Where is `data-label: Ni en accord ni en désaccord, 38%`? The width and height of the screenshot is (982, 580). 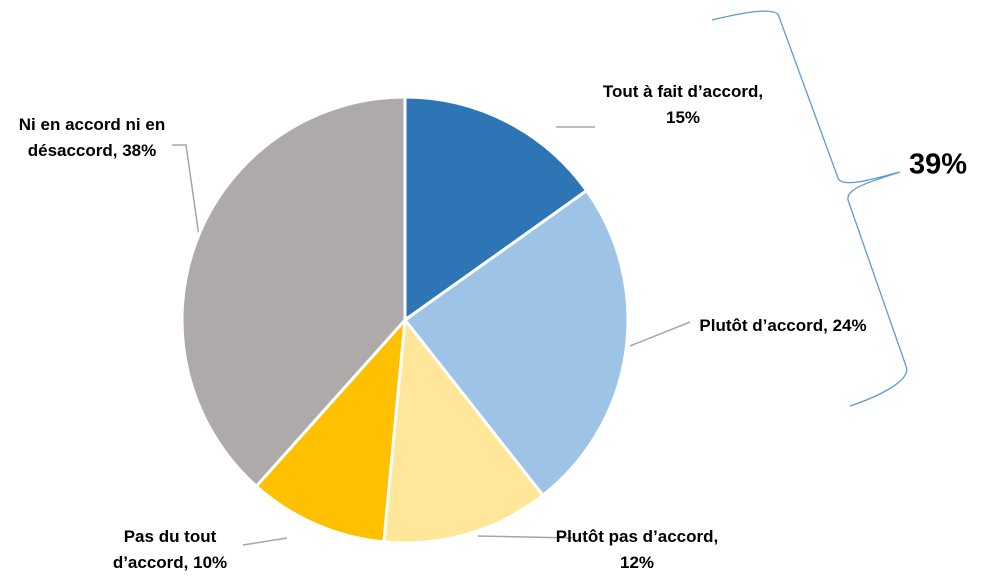
data-label: Ni en accord ni en désaccord, 38% is located at coordinates (92, 137).